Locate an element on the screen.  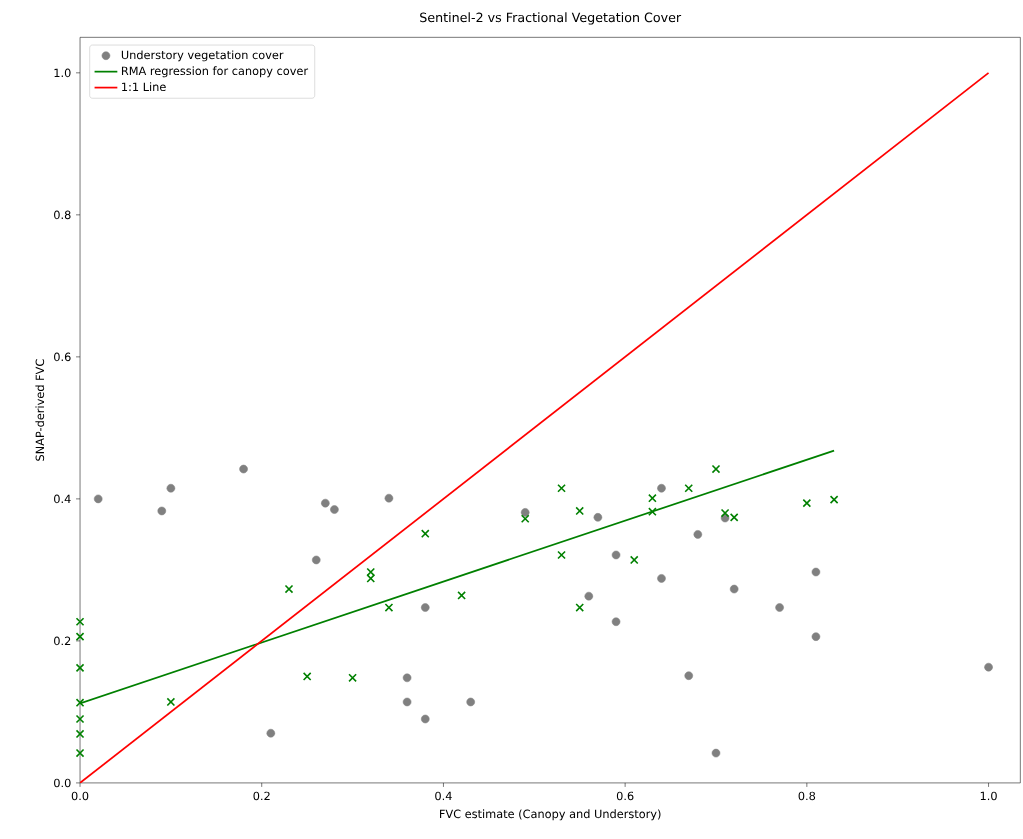
y-tick-label: 0.8 is located at coordinates (62, 215).